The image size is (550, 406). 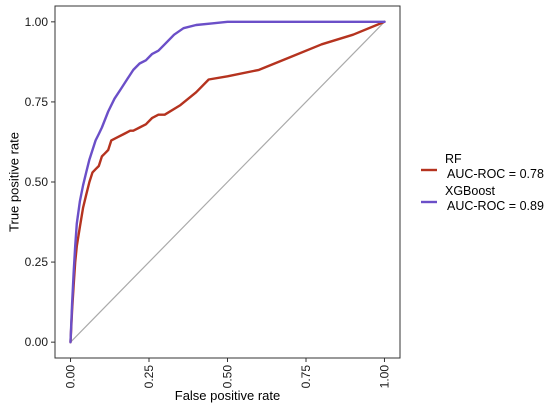 I want to click on legend-label-rf: RF, so click(x=453, y=159).